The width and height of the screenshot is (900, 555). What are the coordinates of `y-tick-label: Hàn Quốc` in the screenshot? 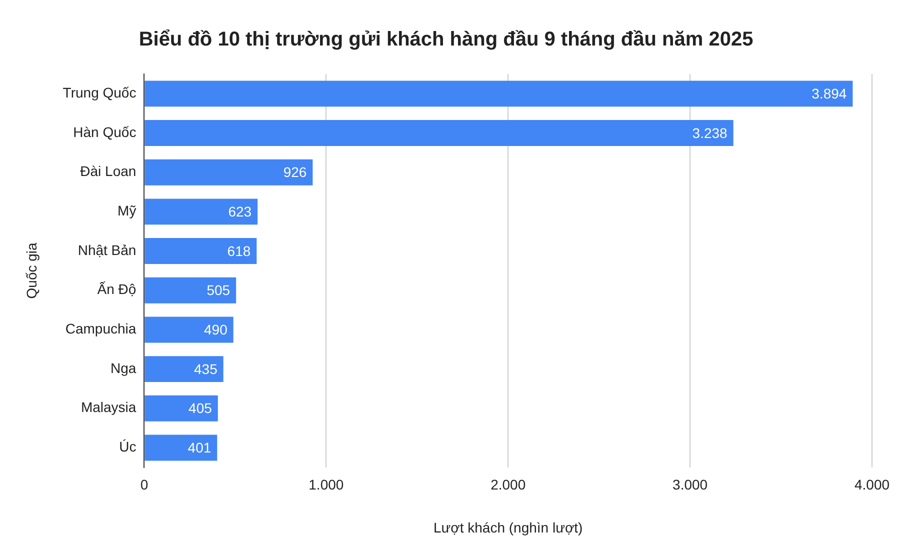 It's located at (104, 132).